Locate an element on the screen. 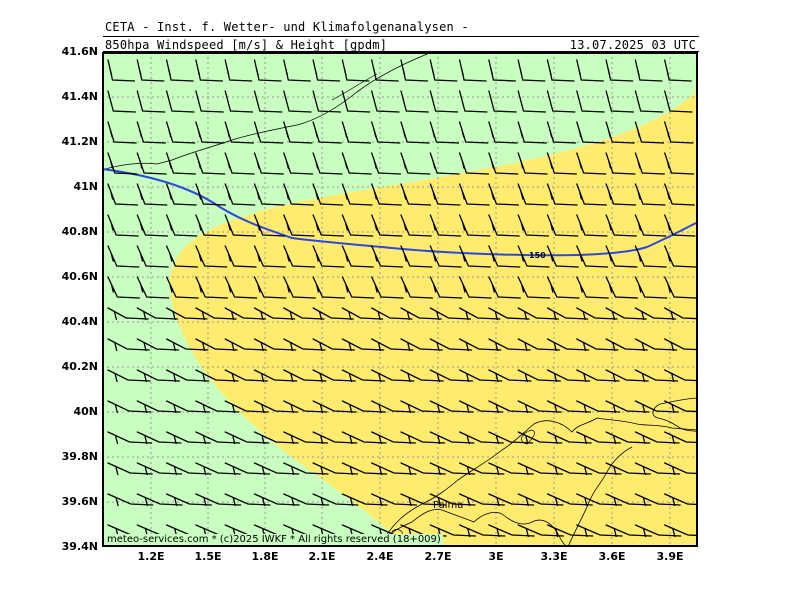  lon-label: 3.3E is located at coordinates (554, 556).